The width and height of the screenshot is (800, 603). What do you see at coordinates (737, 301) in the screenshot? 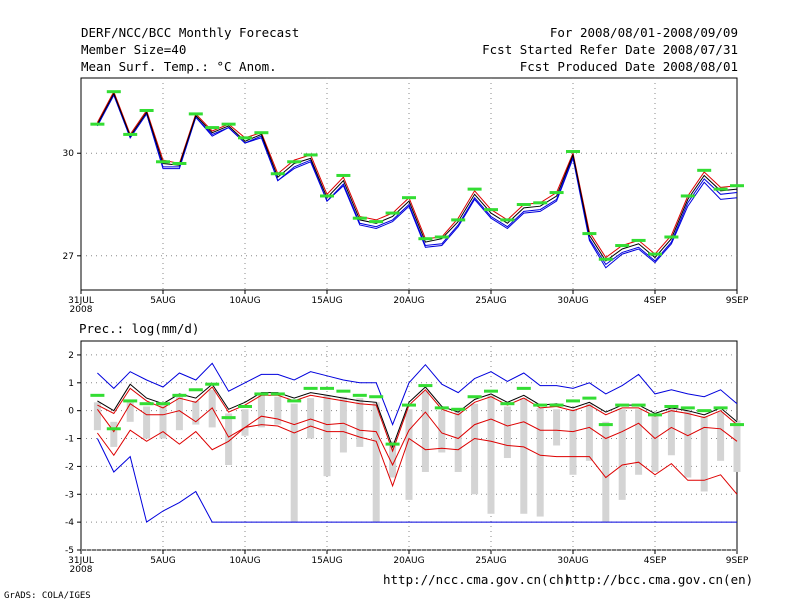
I see `temp-xtick-label: 9SEP` at bounding box center [737, 301].